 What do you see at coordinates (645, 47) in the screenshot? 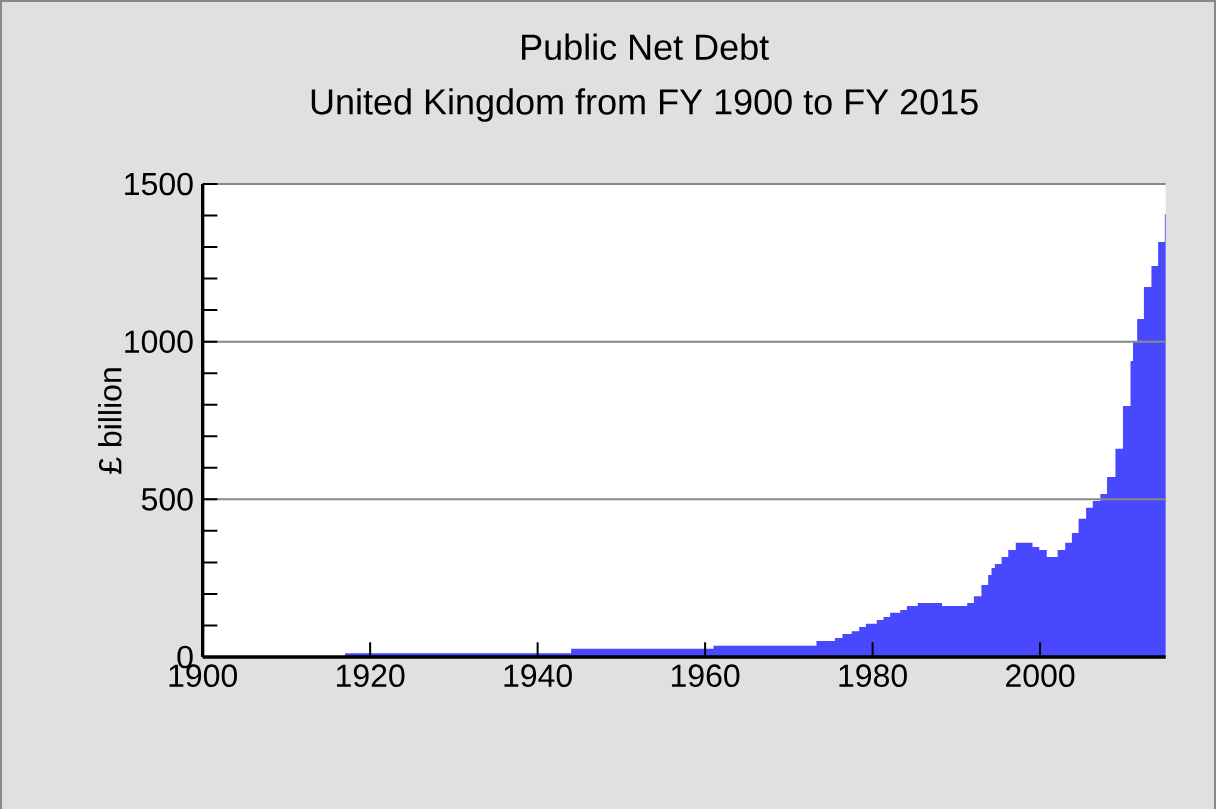
I see `chart-title: Public Net Debt` at bounding box center [645, 47].